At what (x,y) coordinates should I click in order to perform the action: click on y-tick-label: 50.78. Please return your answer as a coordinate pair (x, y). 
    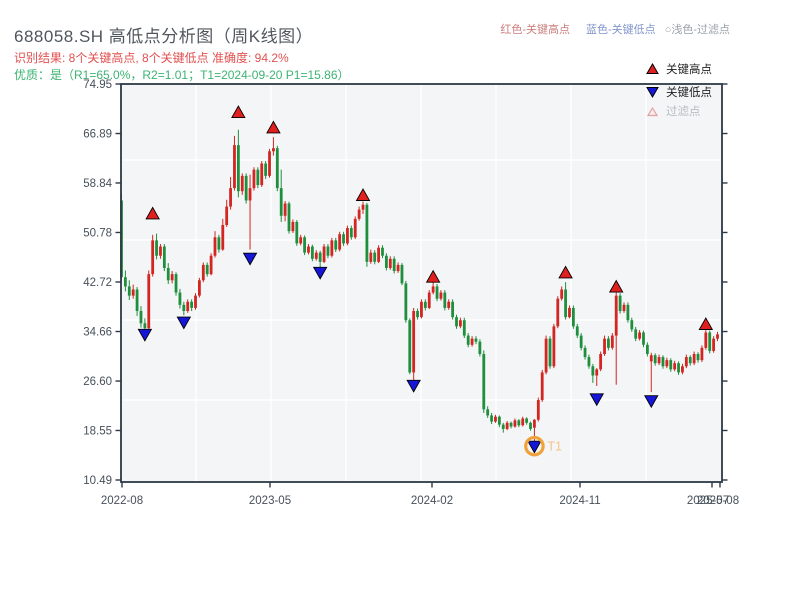
    Looking at the image, I should click on (97, 233).